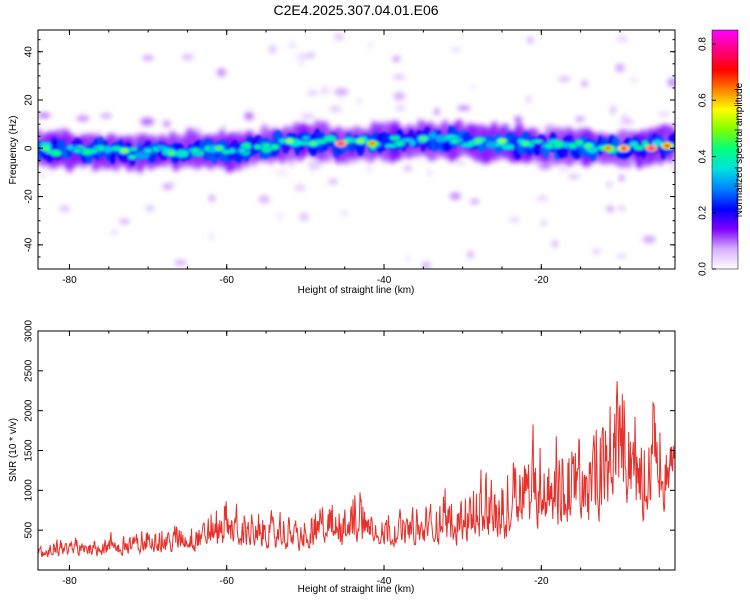  What do you see at coordinates (13, 450) in the screenshot?
I see `snr-y-label: SNR (10 * v/v)` at bounding box center [13, 450].